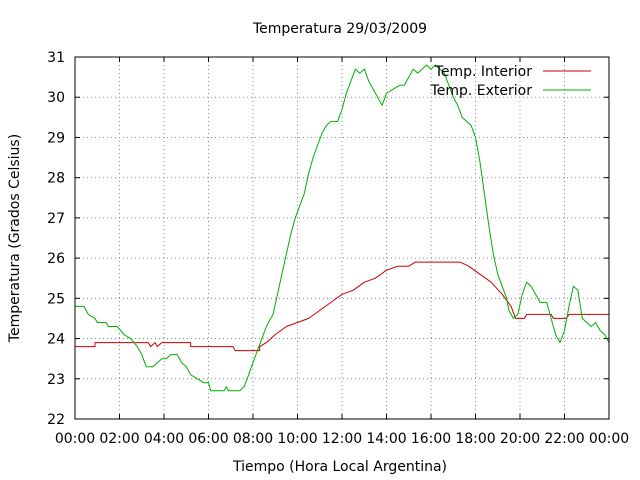 The height and width of the screenshot is (480, 640). Describe the element at coordinates (339, 467) in the screenshot. I see `x-axis-label: Tiempo (Hora Local Argentina)` at that location.